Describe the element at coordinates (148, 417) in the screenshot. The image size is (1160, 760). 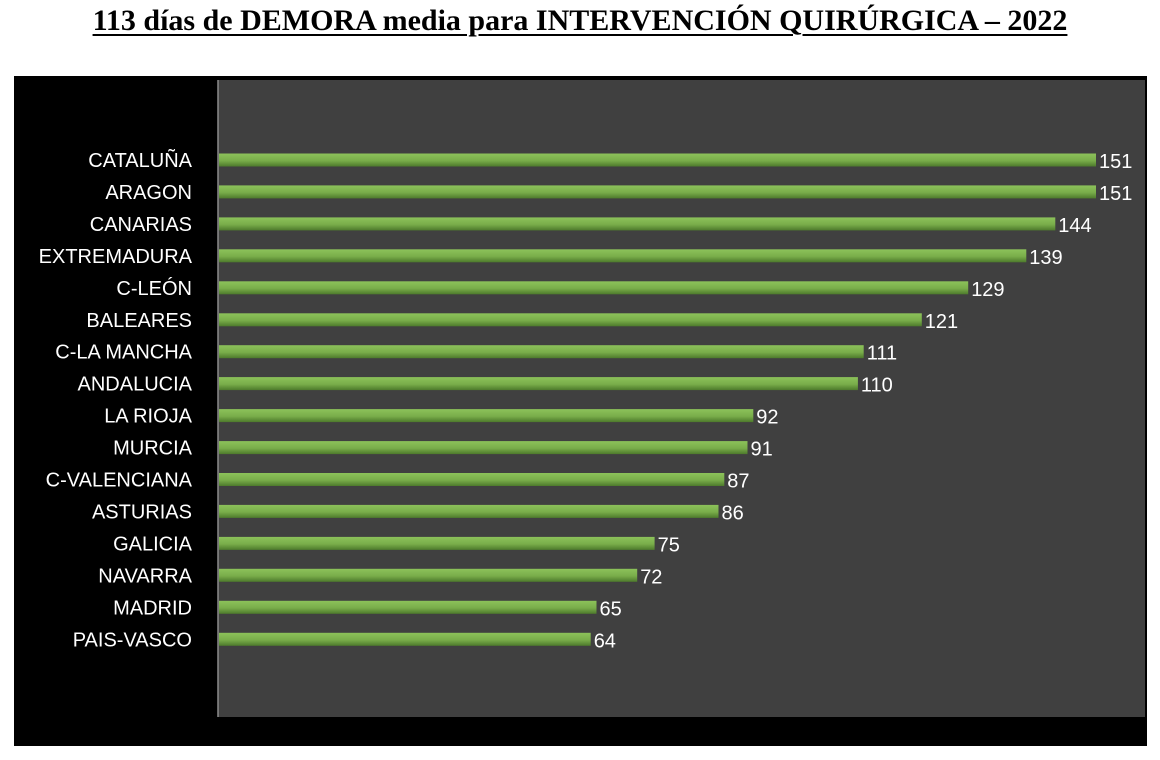
I see `category-label: LA RIOJA` at that location.